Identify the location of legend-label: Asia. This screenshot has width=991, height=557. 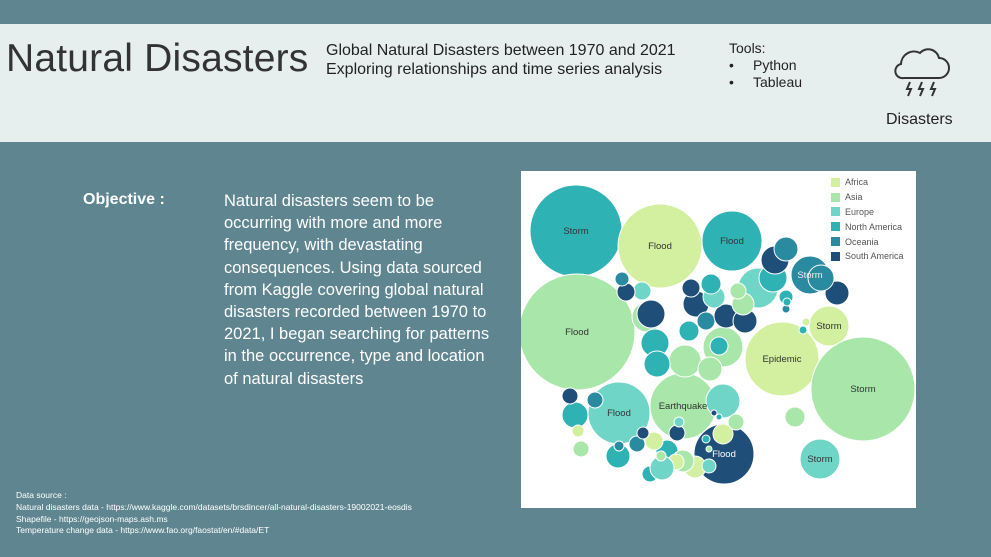
(854, 197).